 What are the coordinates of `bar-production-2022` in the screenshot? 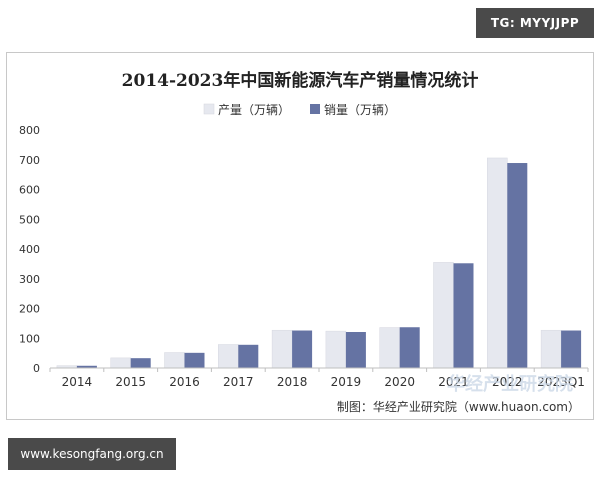 It's located at (497, 263).